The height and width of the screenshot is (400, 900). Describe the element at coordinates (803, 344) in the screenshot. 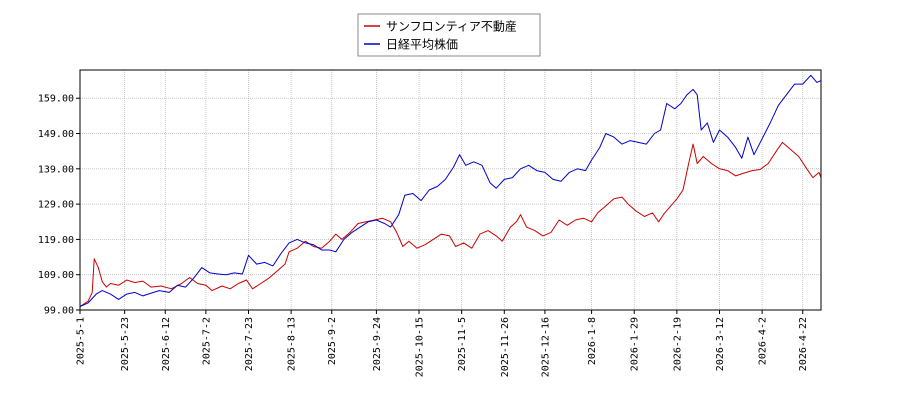

I see `x-tick-label: 2026-4-22` at that location.